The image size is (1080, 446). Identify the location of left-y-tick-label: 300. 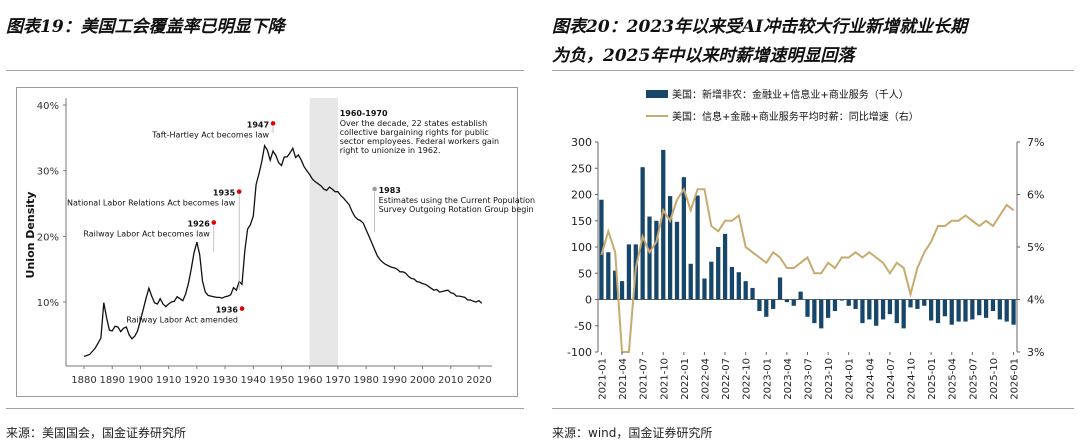
(581, 142).